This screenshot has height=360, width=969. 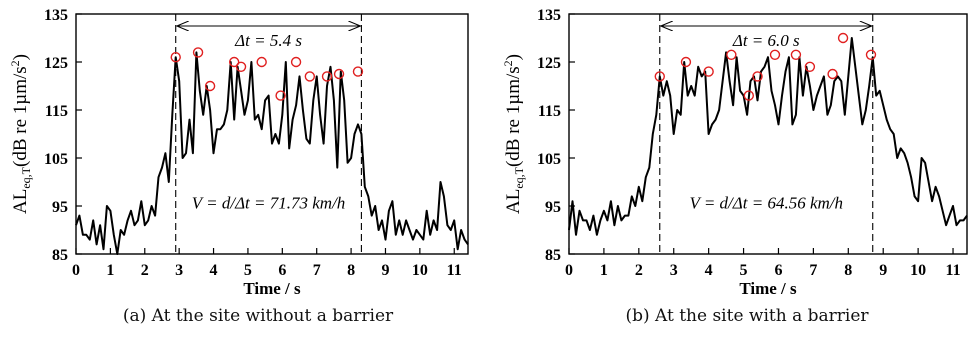 I want to click on velocity-label: V = d/Δt = 64.56 km/h, so click(x=767, y=202).